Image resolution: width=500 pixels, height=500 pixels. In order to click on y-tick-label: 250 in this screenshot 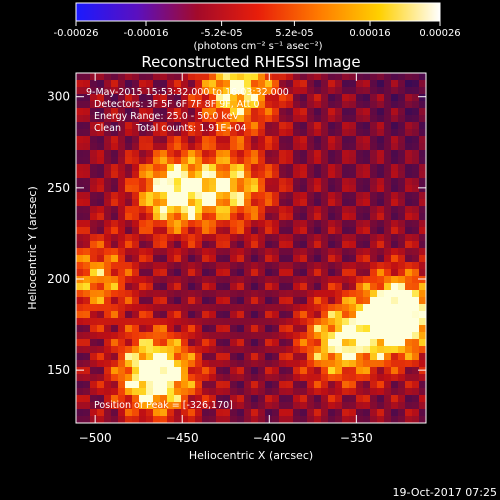, I will do `click(58, 188)`.